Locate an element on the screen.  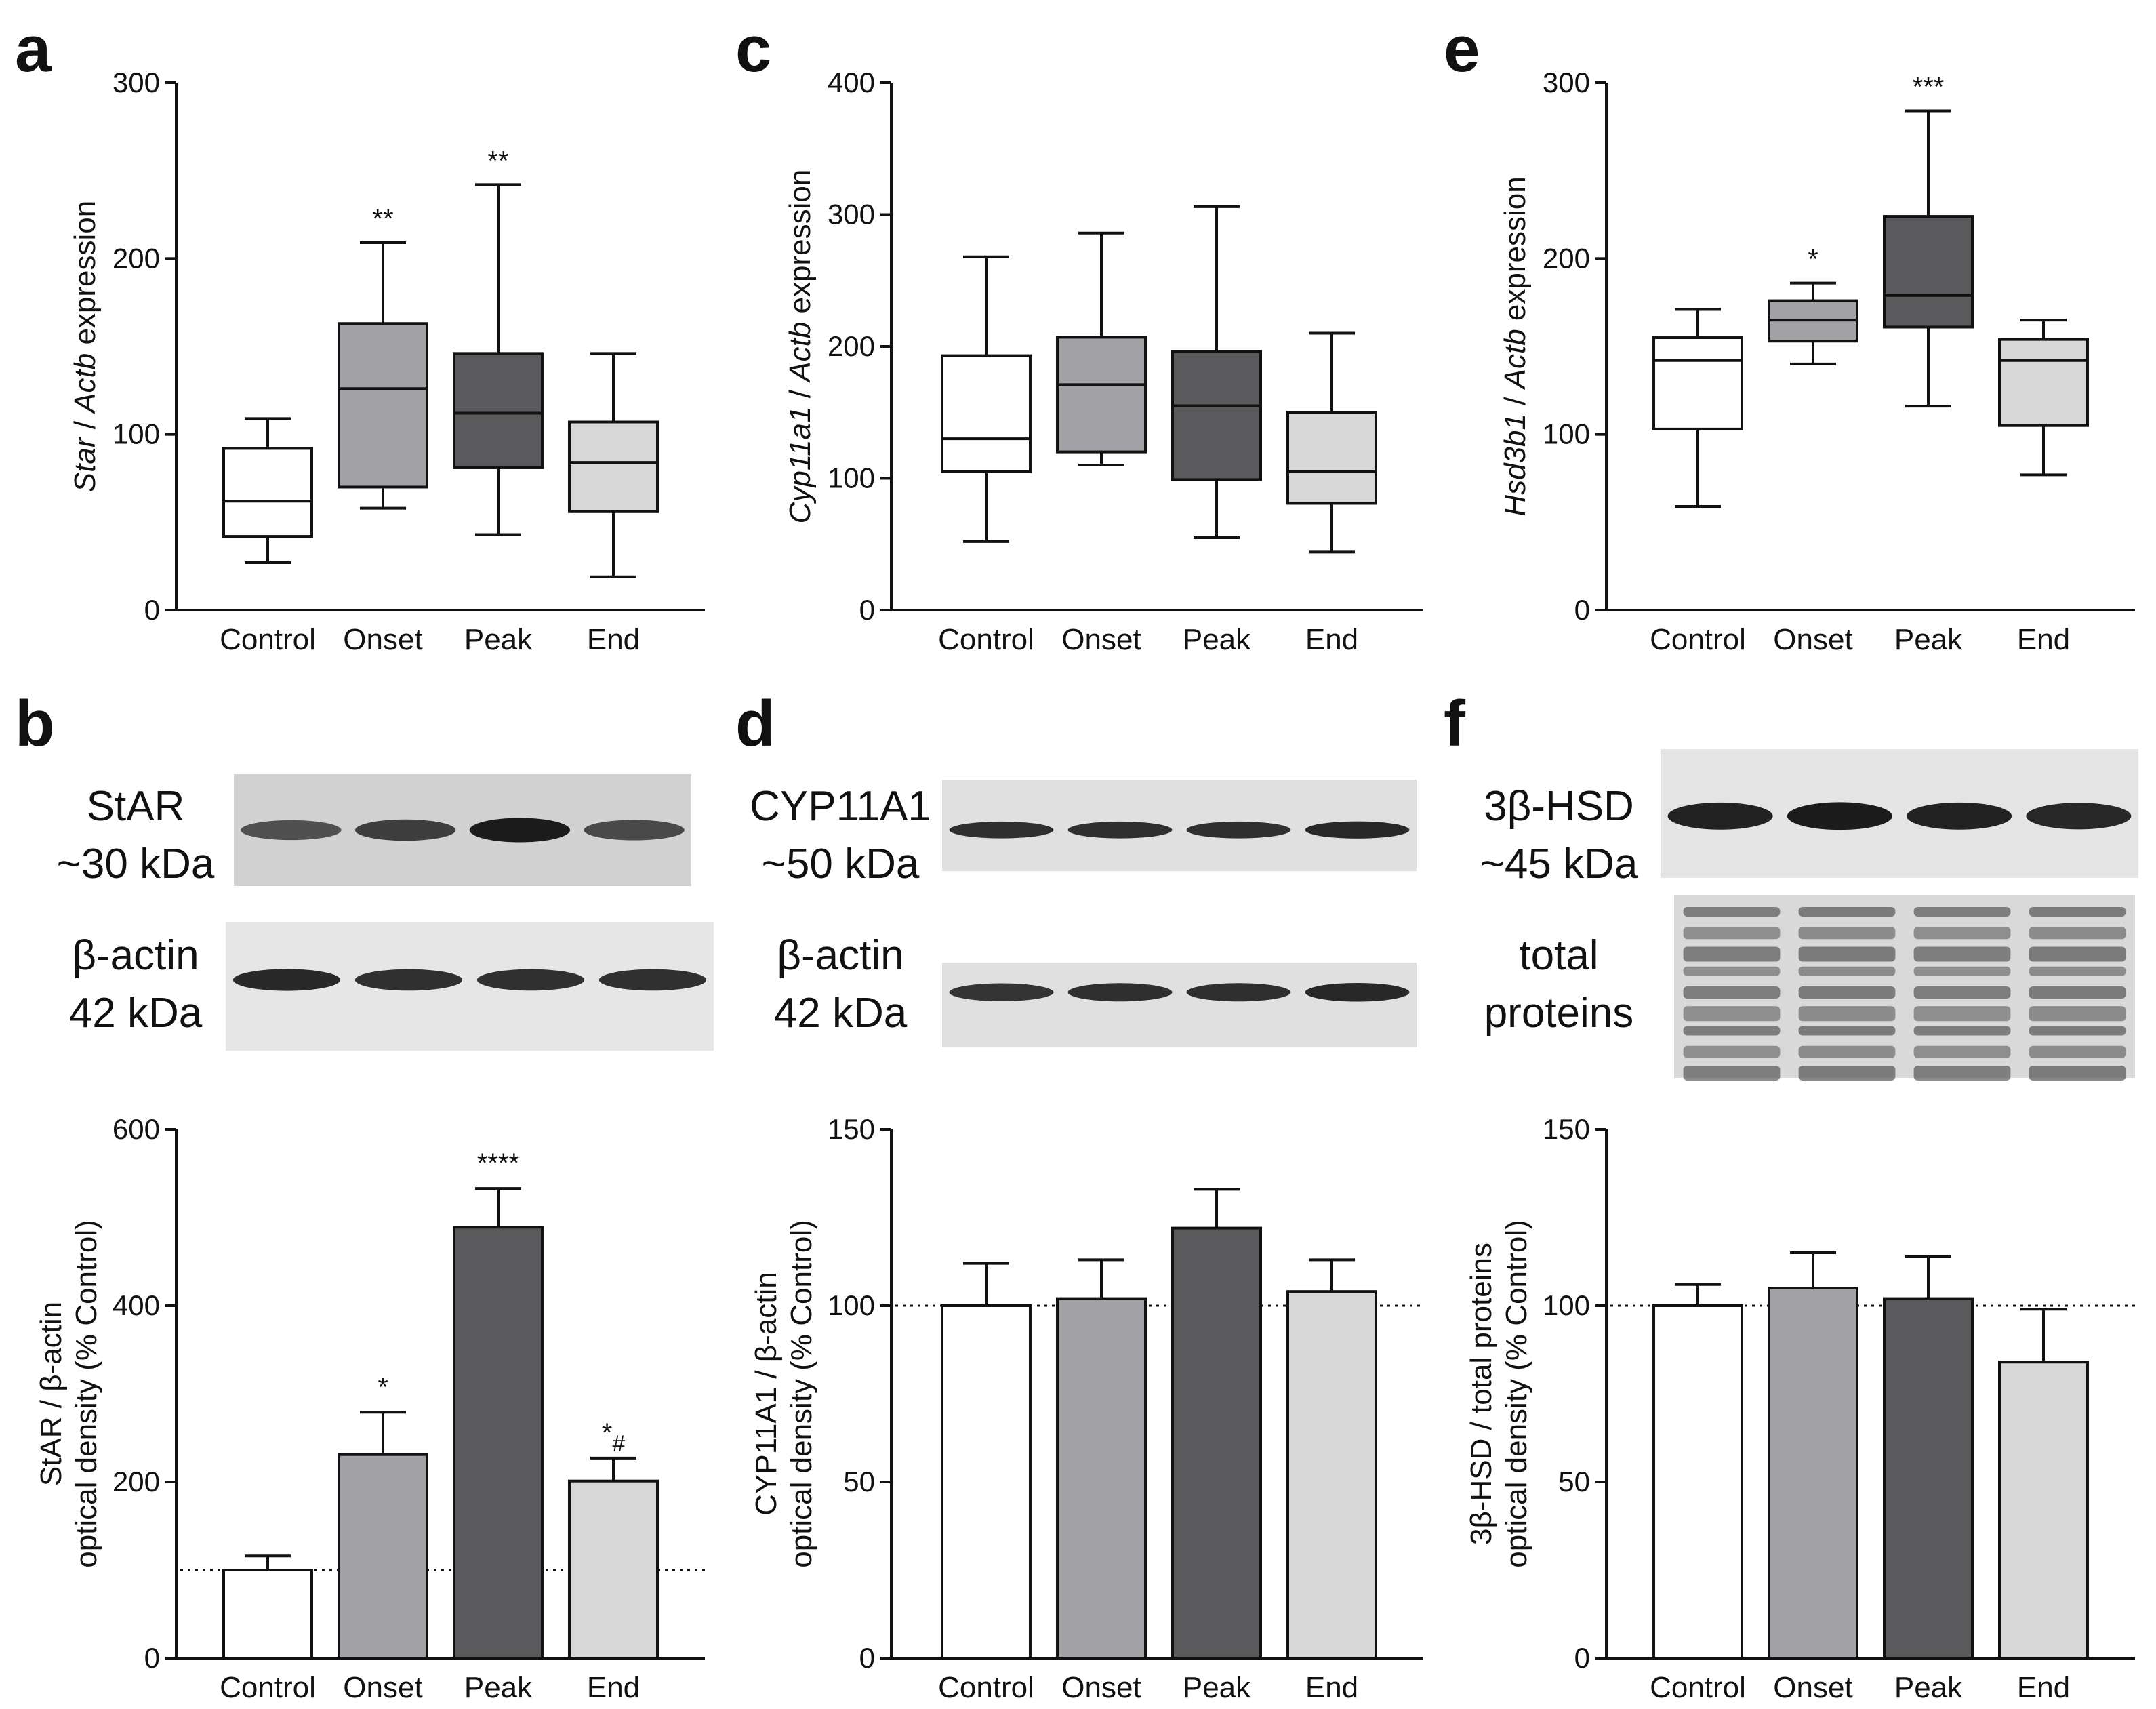
panel-e-y-axis-label: Hsd3b1 / Actb expression is located at coordinates (1515, 346).